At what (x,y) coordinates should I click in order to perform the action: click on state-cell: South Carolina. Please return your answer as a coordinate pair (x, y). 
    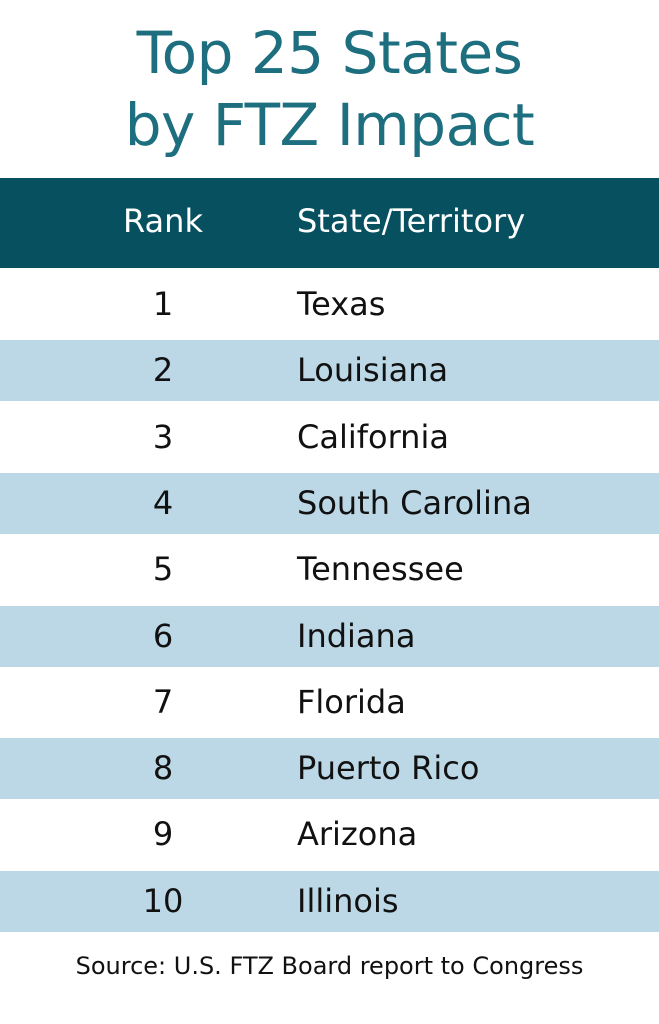
    Looking at the image, I should click on (414, 502).